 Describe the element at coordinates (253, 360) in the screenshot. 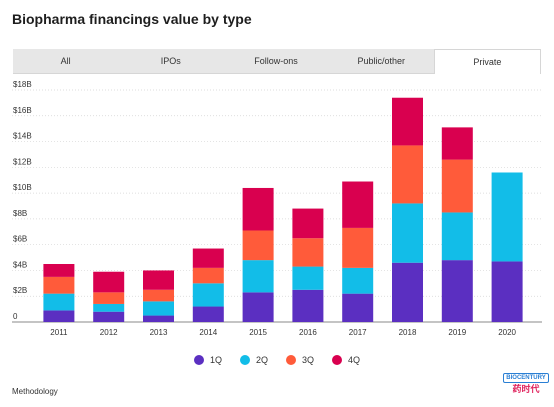

I see `legend-item-2q: 2Q` at that location.